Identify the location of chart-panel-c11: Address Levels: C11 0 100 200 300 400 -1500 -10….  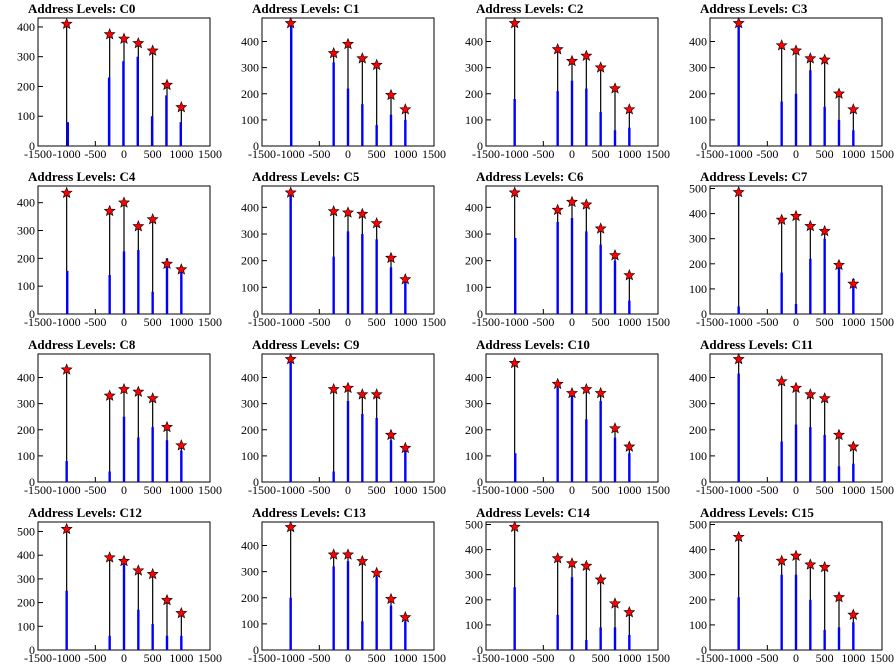
(784, 420).